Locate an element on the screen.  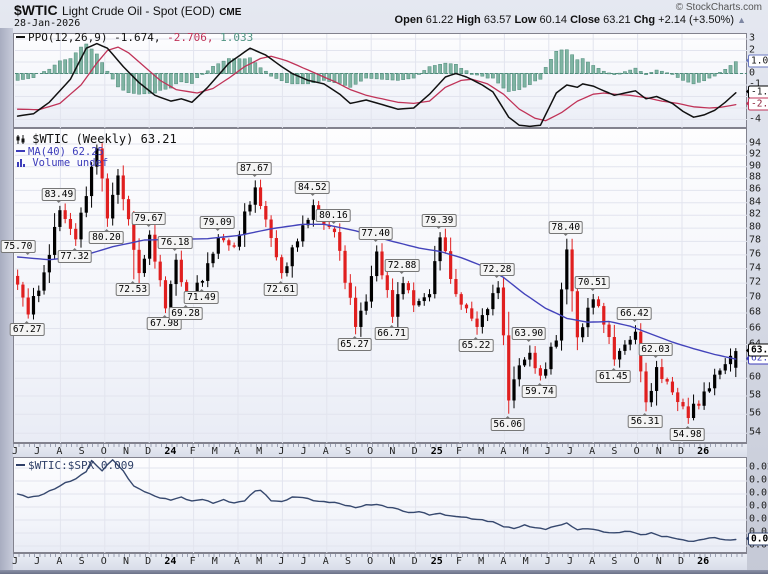
ppo-hist-value: 1.033 is located at coordinates (237, 37).